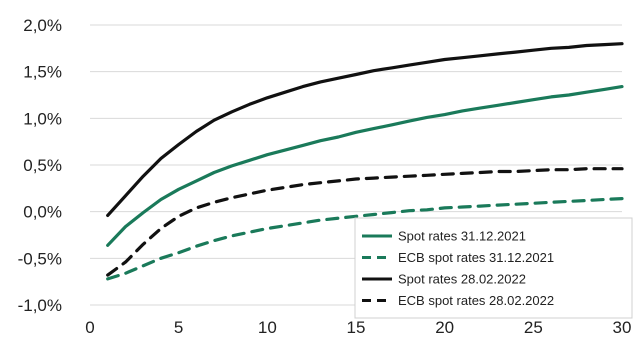 This screenshot has height=340, width=643. I want to click on legend-label: Spot rates 28.02.2022, so click(462, 279).